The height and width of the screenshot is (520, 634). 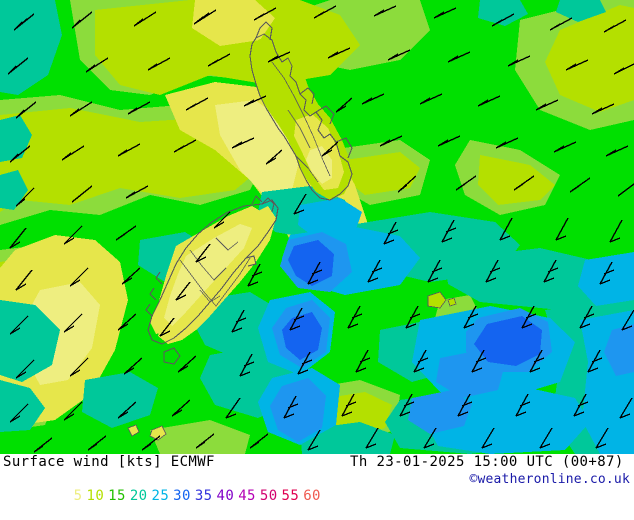 What do you see at coordinates (290, 496) in the screenshot?
I see `legend-value-55: 55` at bounding box center [290, 496].